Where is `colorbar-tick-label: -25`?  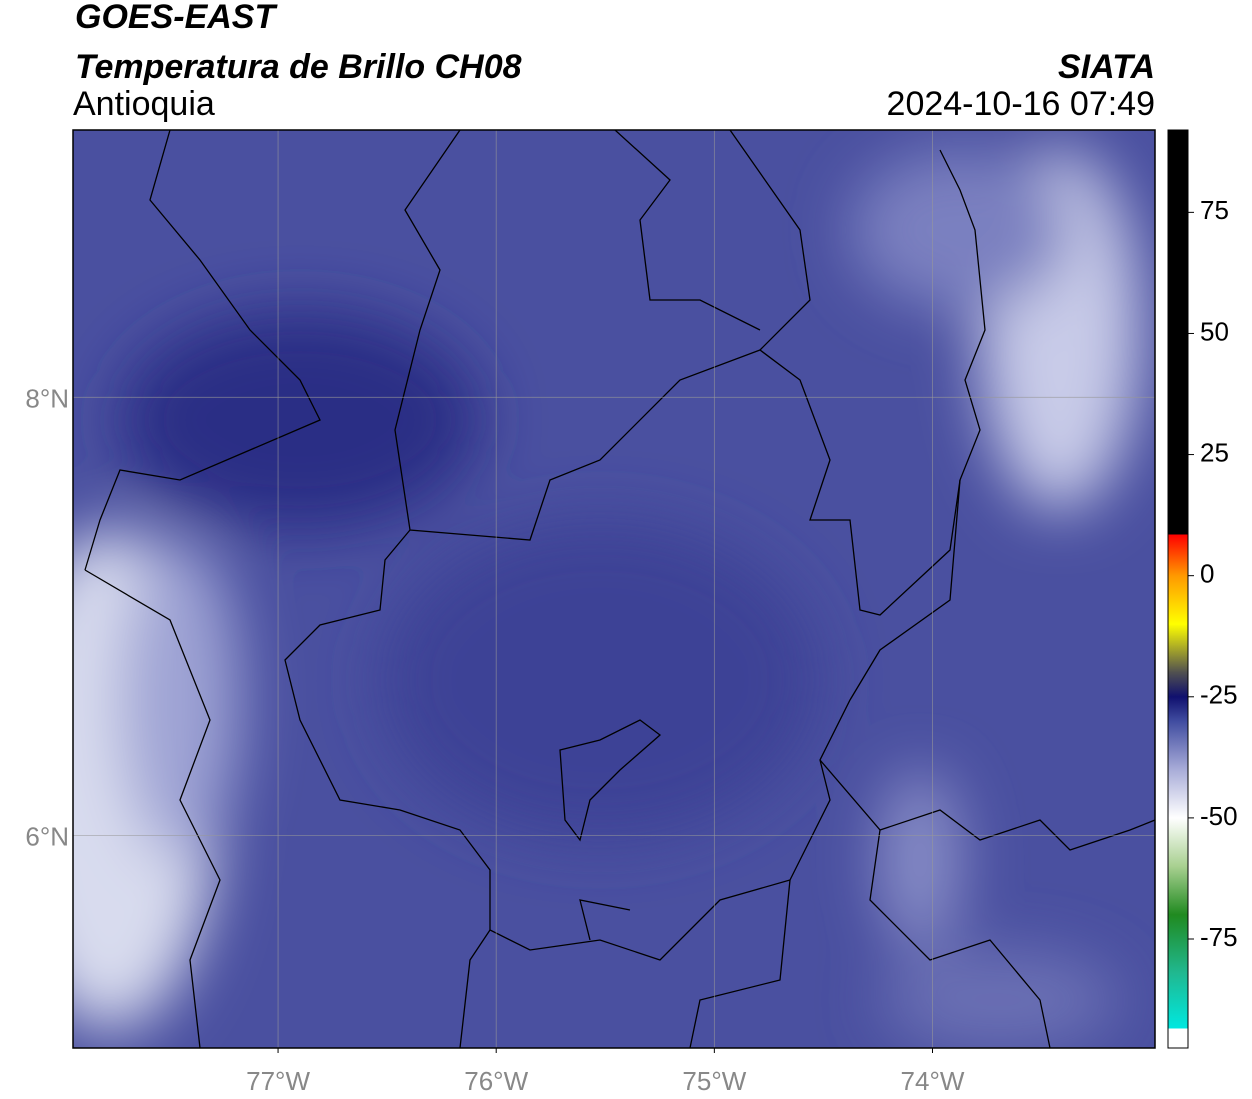
colorbar-tick-label: -25 is located at coordinates (1219, 695).